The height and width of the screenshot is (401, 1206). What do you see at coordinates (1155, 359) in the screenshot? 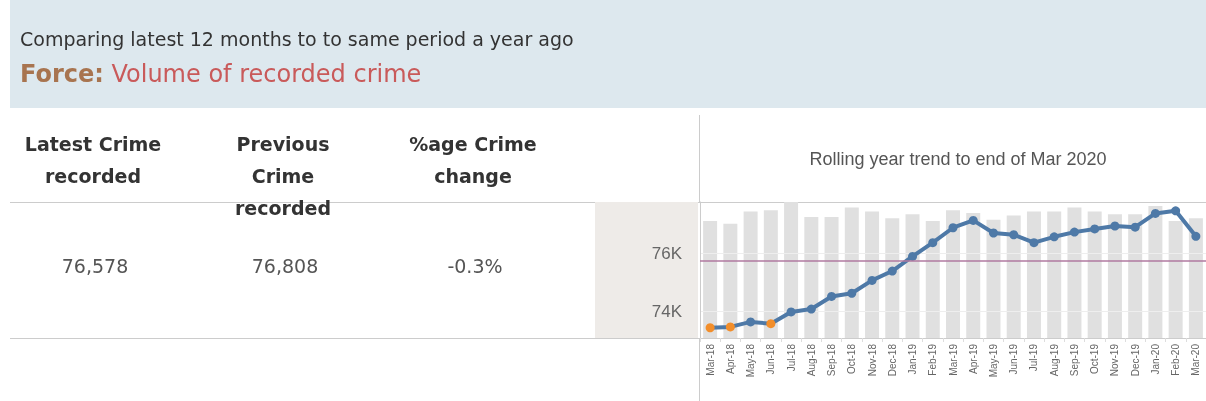
I see `x-tick-label: Jan-20` at bounding box center [1155, 359].